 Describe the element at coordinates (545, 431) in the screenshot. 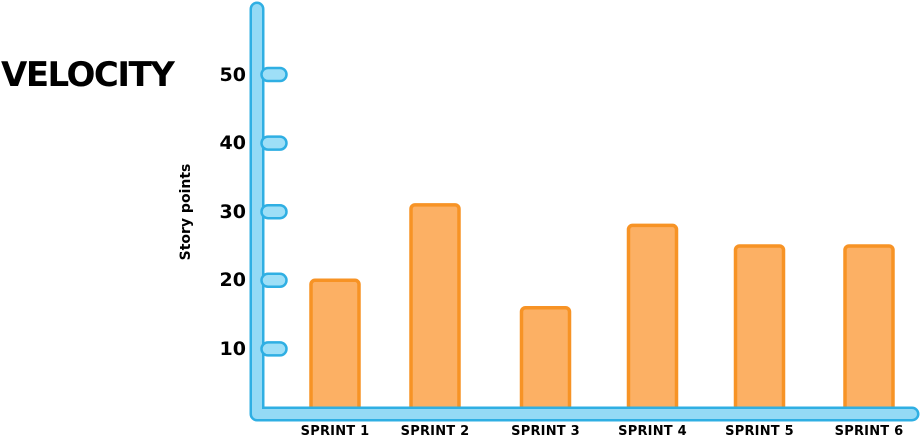

I see `x-category-label: SPRINT 3` at that location.